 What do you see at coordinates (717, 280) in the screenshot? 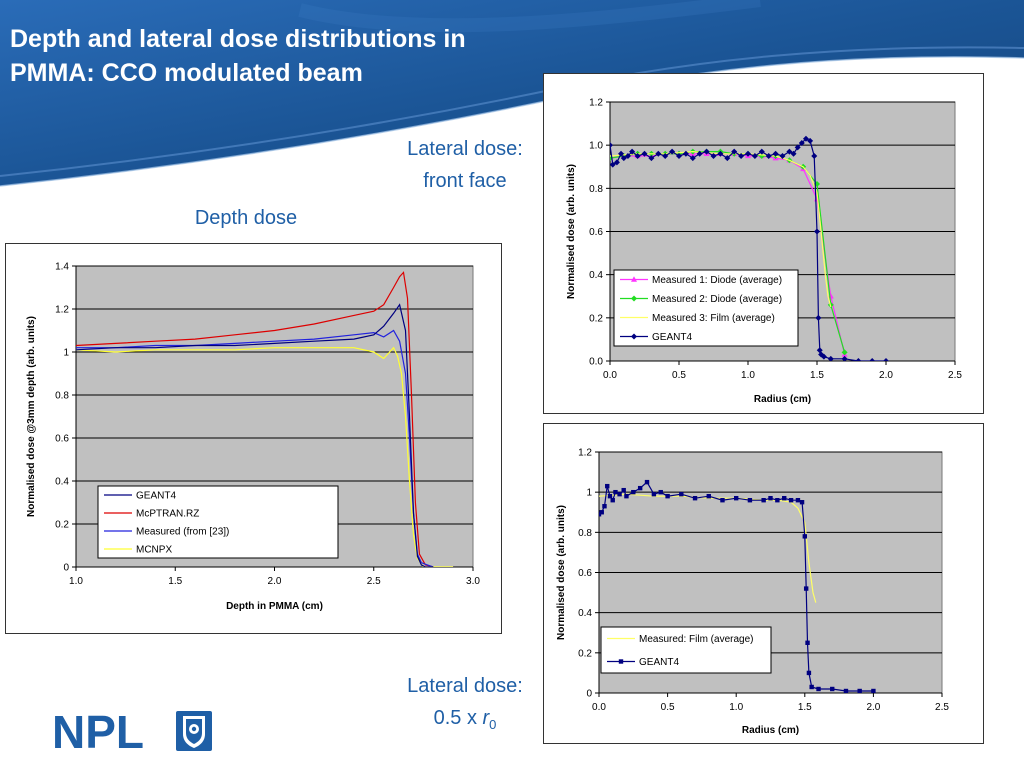
I see `legend-label: Measured 1: Diode (average)` at bounding box center [717, 280].